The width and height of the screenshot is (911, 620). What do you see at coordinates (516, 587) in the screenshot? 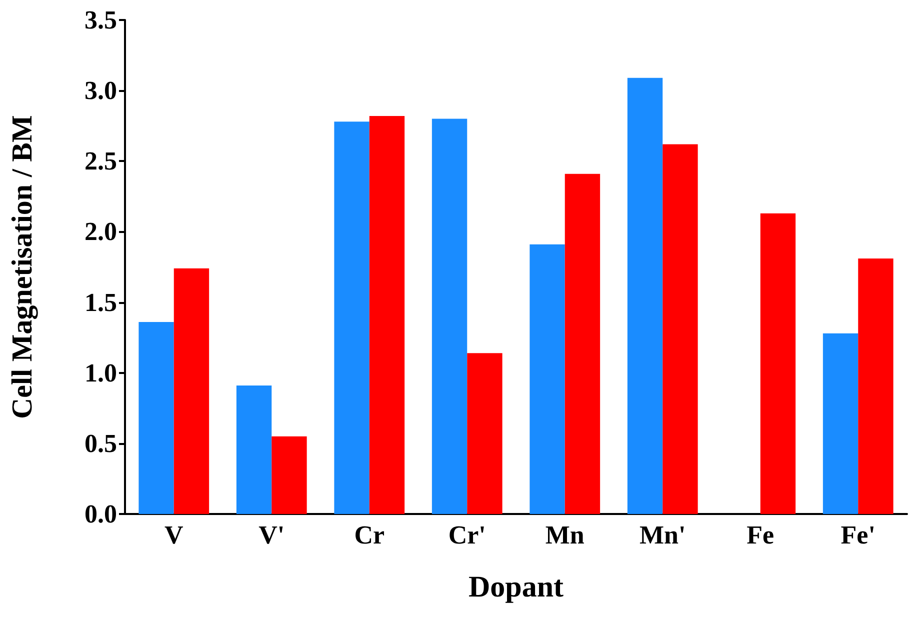
I see `x-axis-title: Dopant` at bounding box center [516, 587].